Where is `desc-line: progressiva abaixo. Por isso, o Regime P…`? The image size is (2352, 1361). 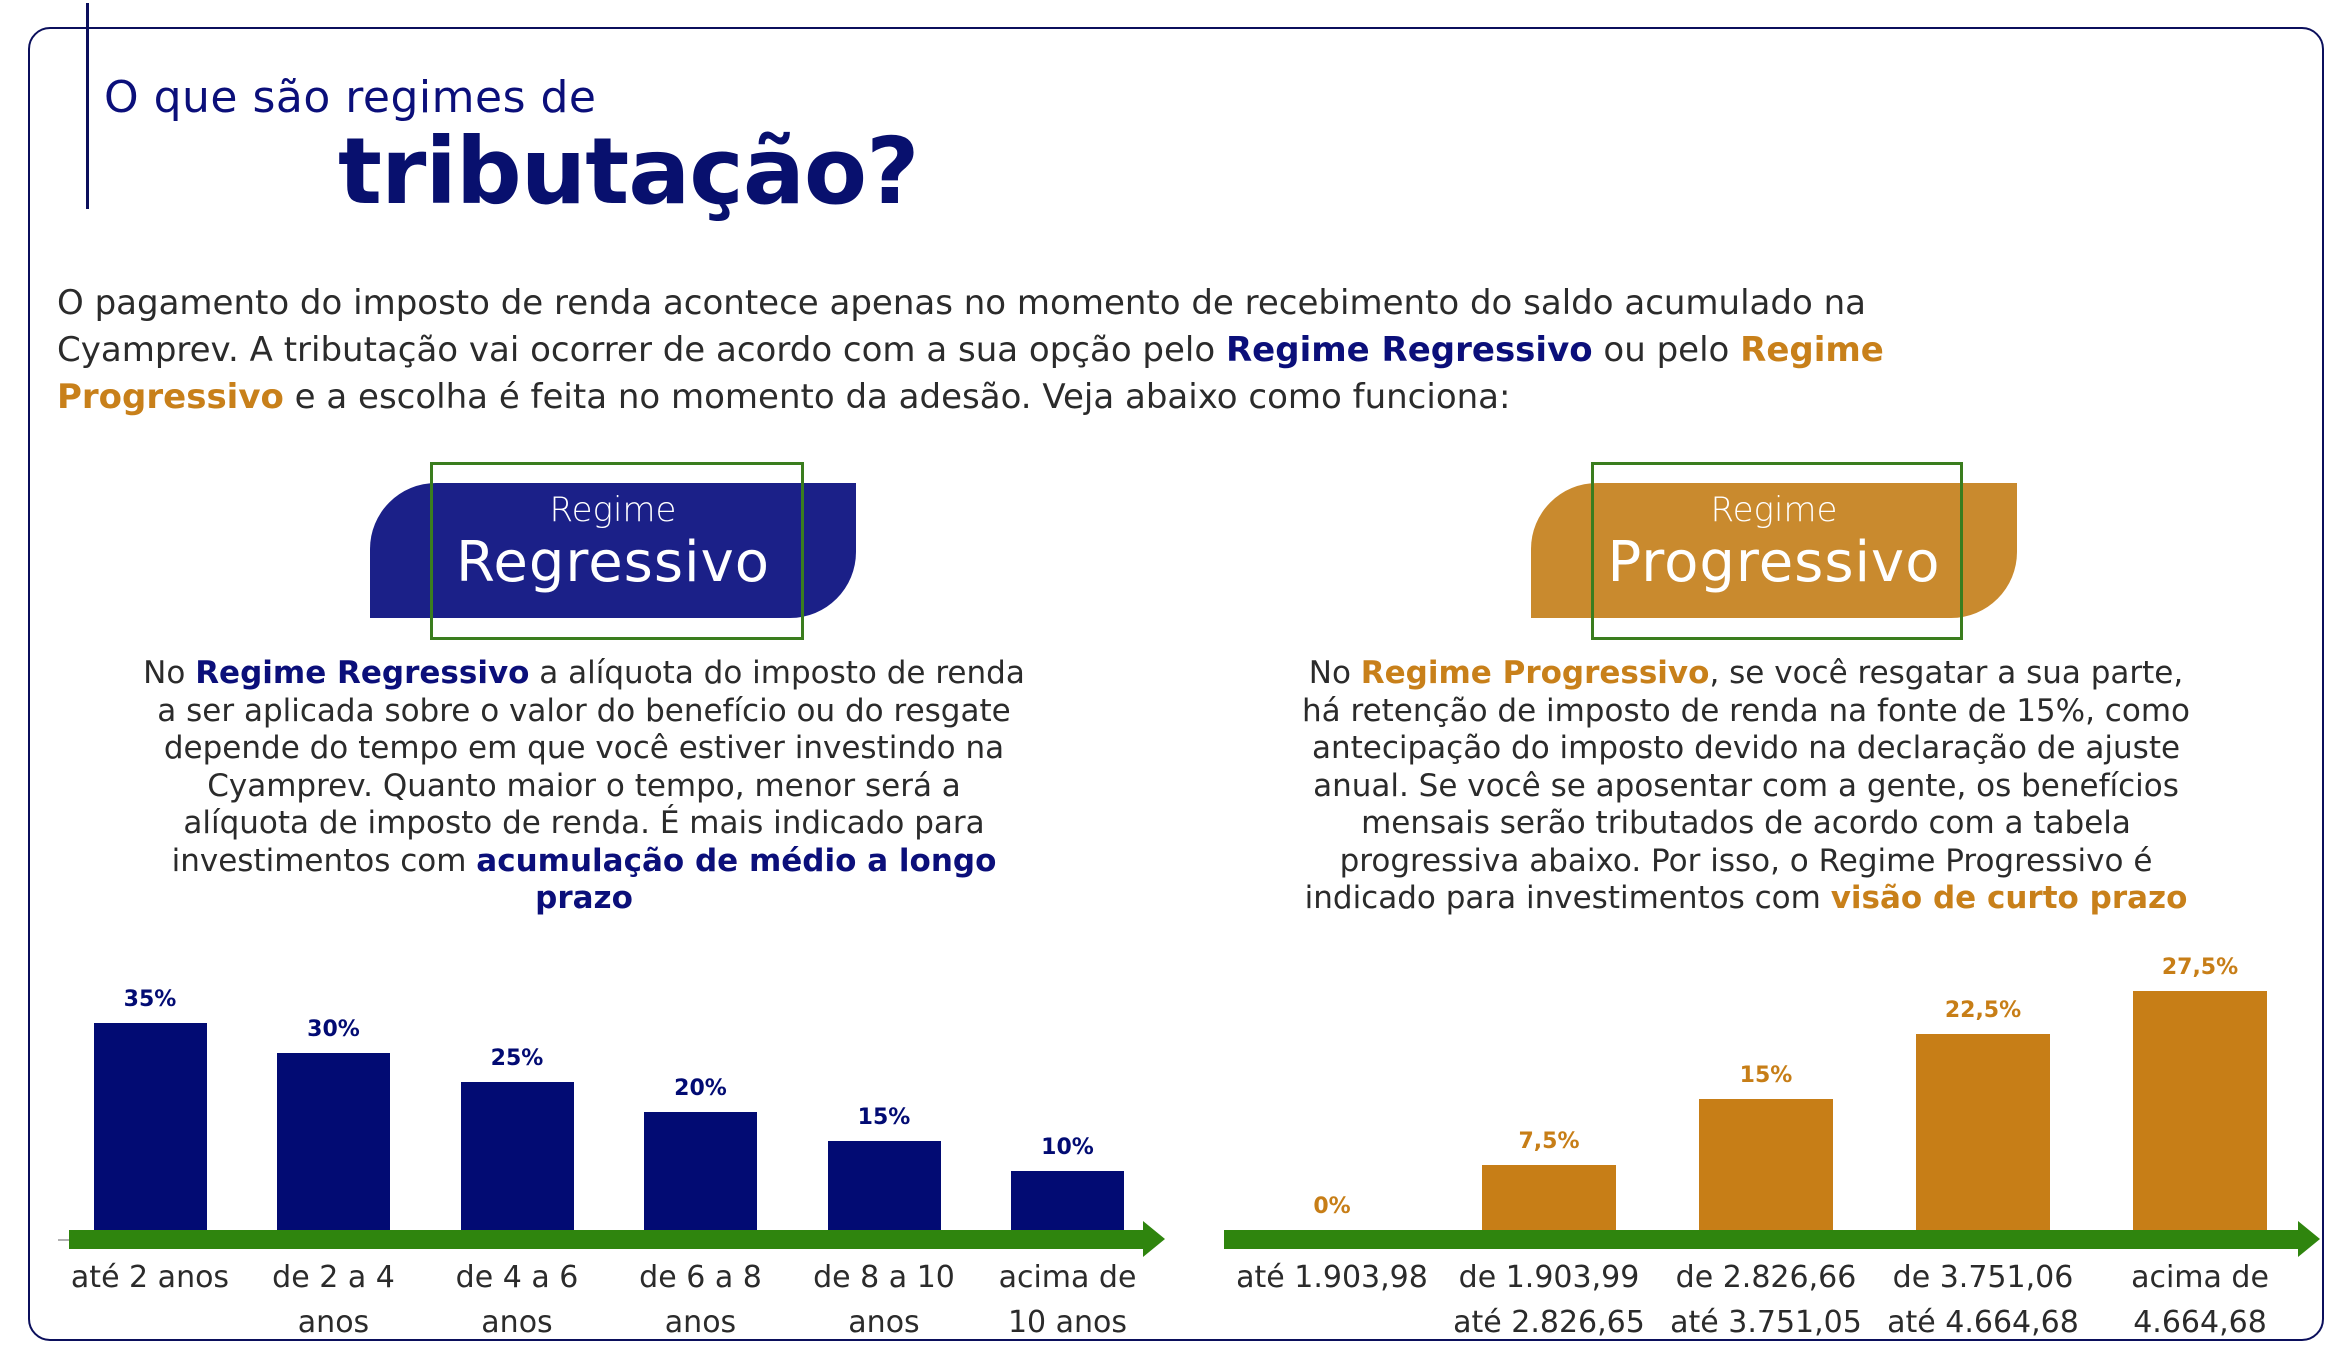
desc-line: progressiva abaixo. Por isso, o Regime P… is located at coordinates (1746, 860).